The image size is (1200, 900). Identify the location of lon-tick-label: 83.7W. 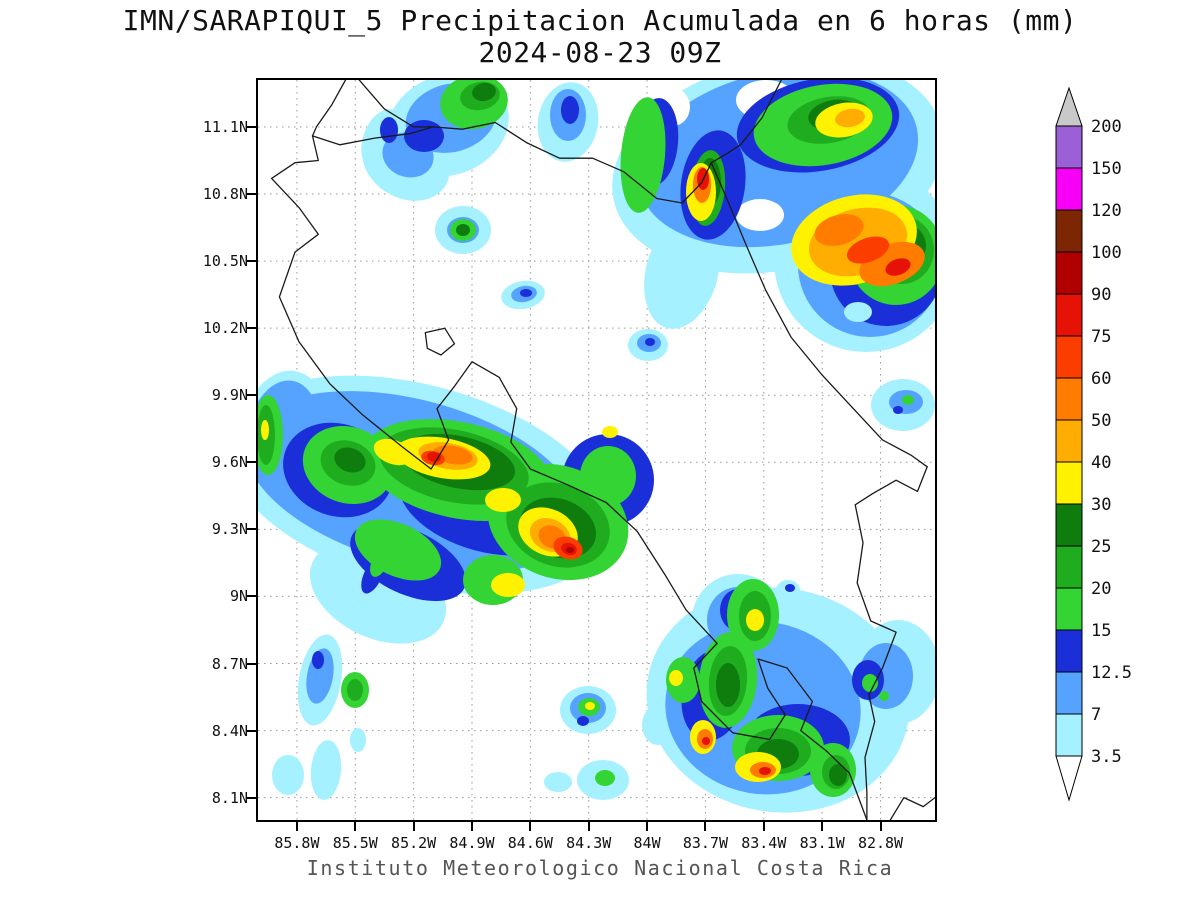
(705, 843).